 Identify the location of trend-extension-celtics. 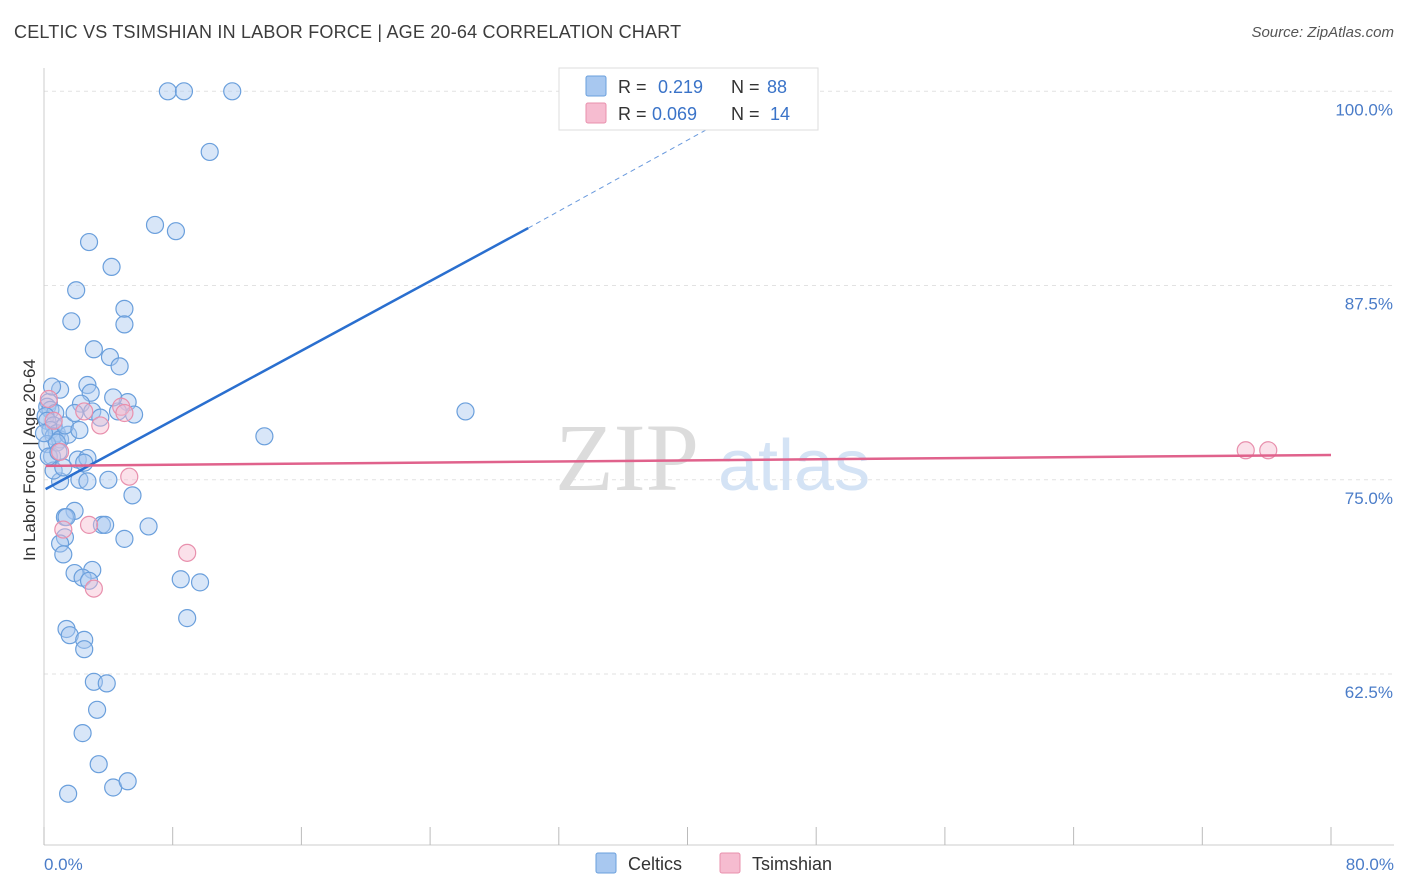
(635, 169).